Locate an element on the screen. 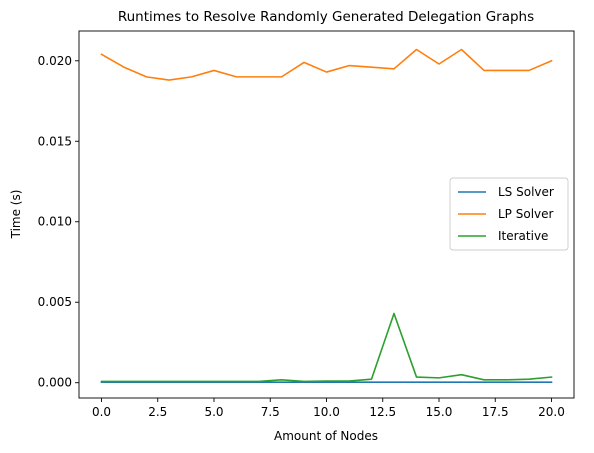 The image size is (594, 453). x-tick-label: 5.0 is located at coordinates (213, 412).